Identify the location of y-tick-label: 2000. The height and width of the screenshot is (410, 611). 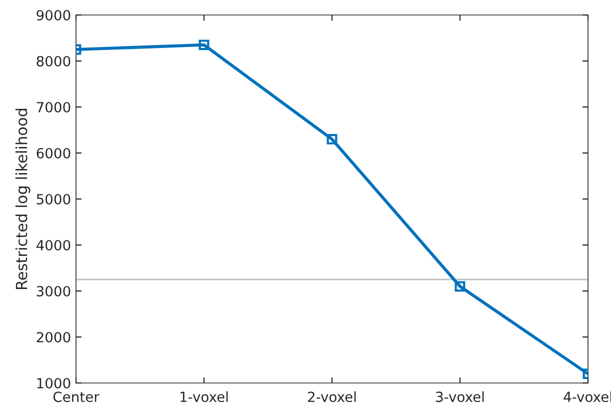
(53, 337).